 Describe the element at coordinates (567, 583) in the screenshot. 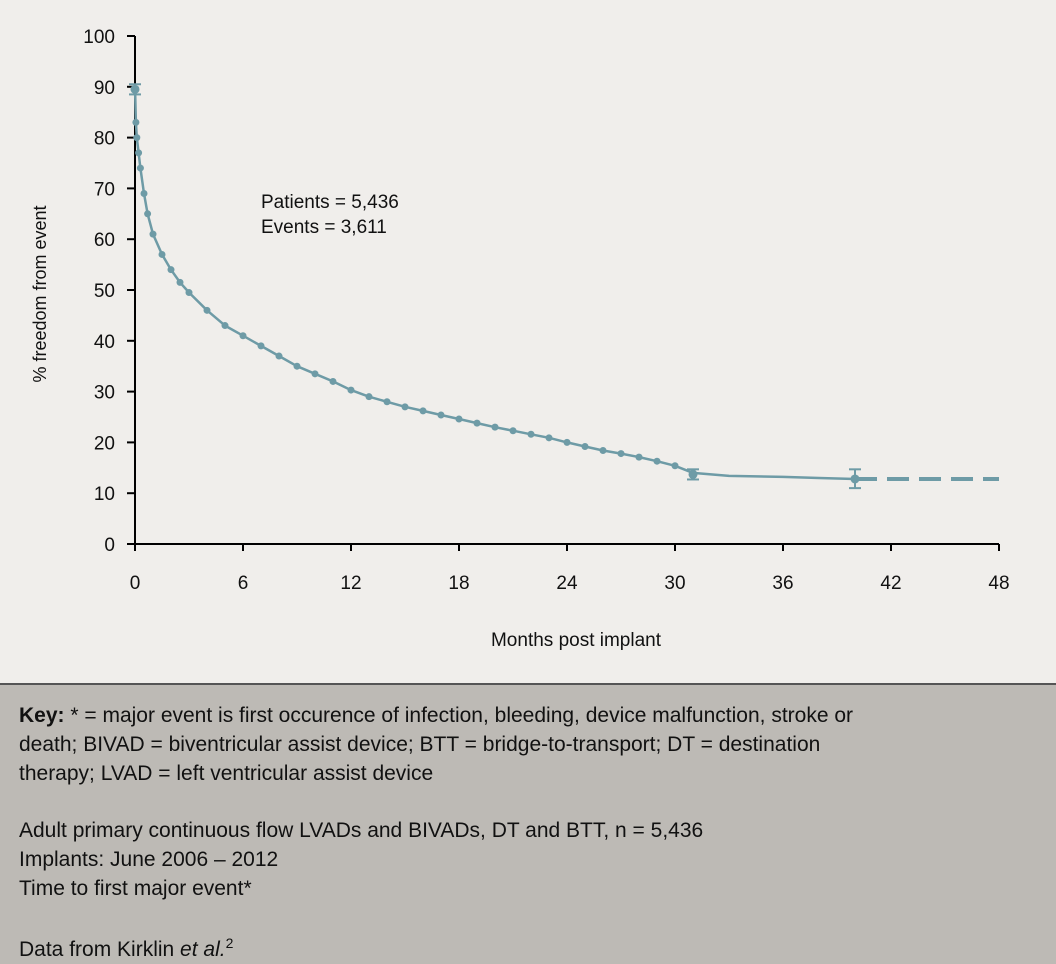

I see `x-tick-label: 24` at that location.